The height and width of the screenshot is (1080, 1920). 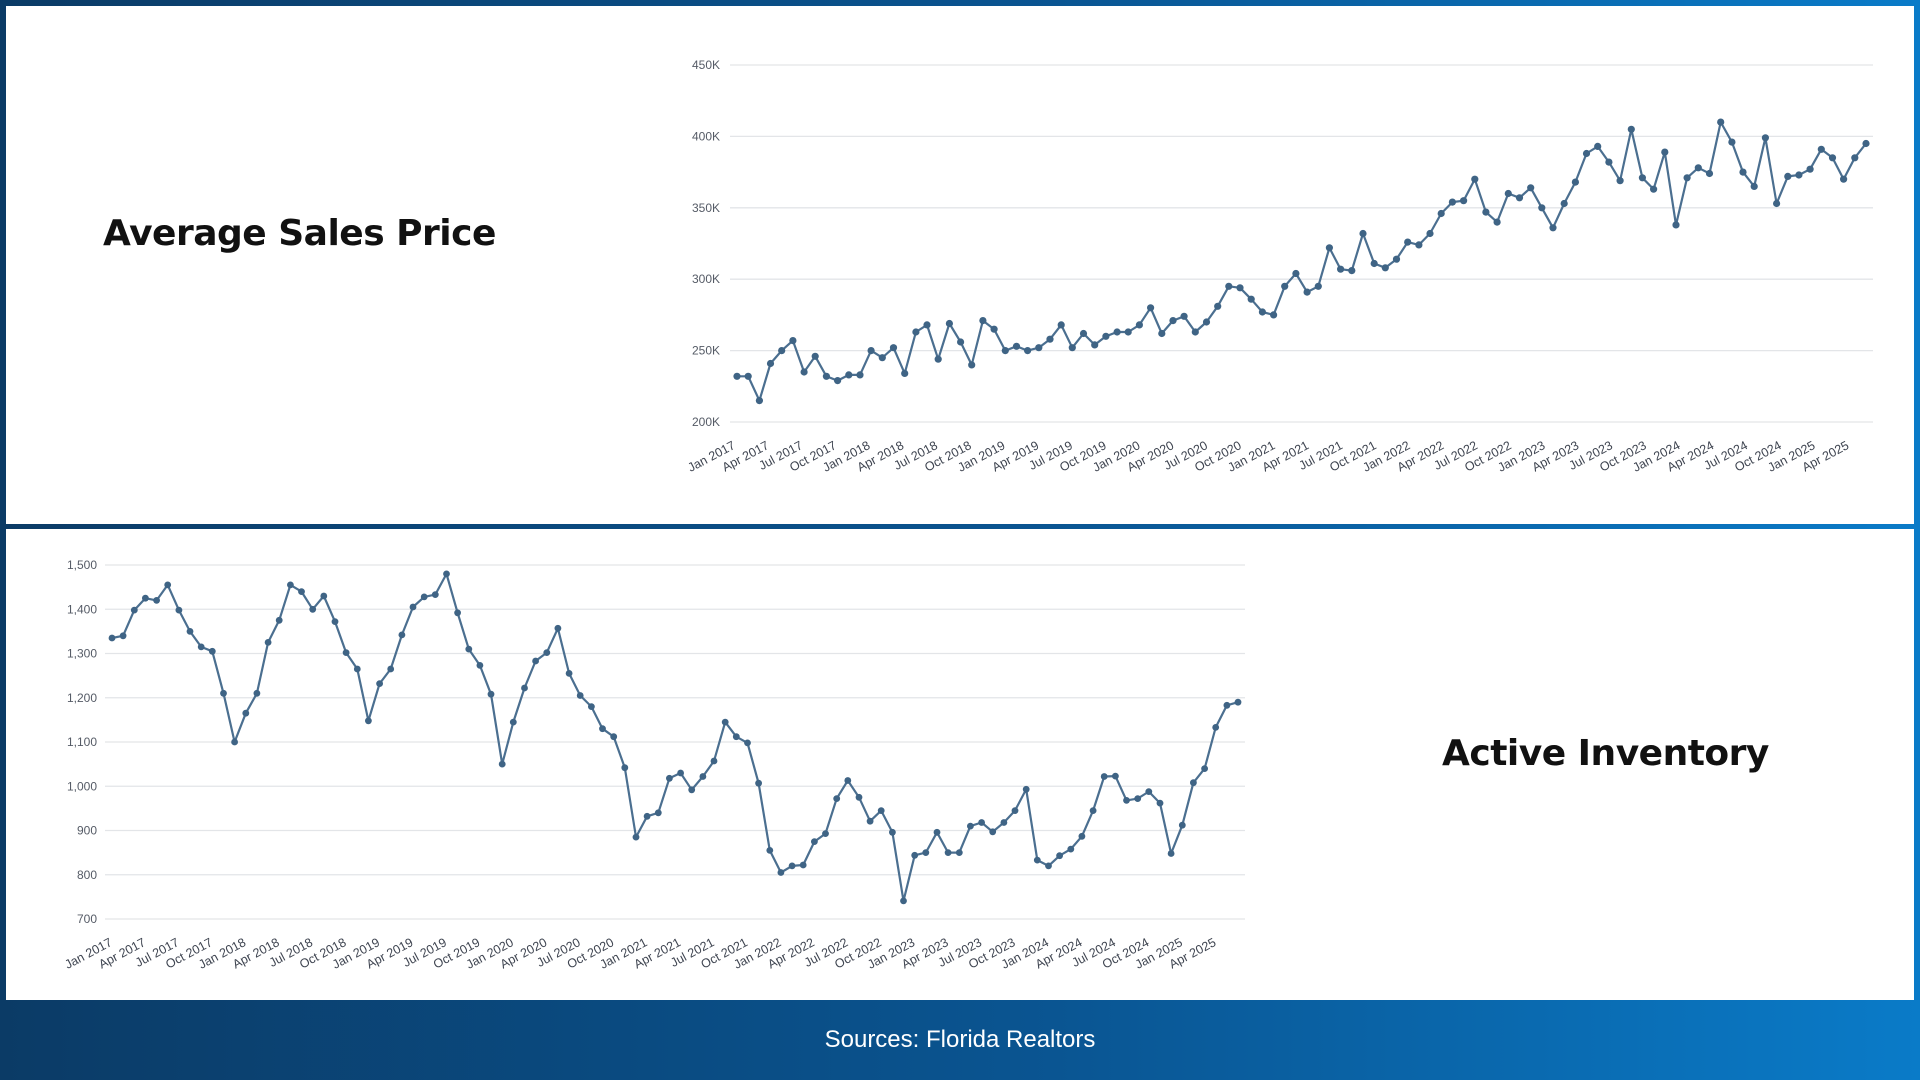 I want to click on y-tick-label: 1,000, so click(x=82, y=786).